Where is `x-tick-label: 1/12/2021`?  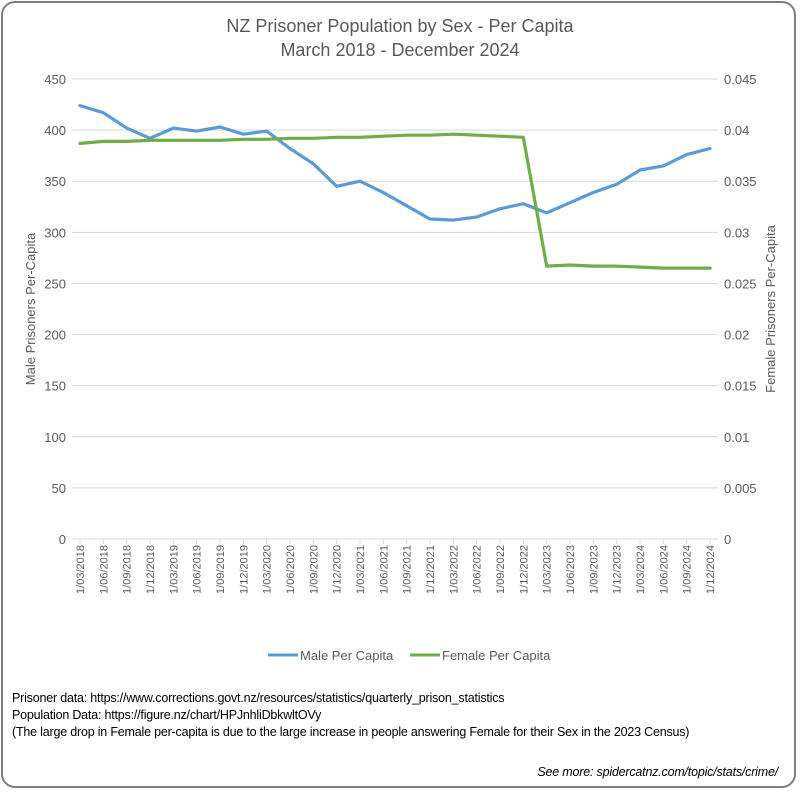 x-tick-label: 1/12/2021 is located at coordinates (431, 569).